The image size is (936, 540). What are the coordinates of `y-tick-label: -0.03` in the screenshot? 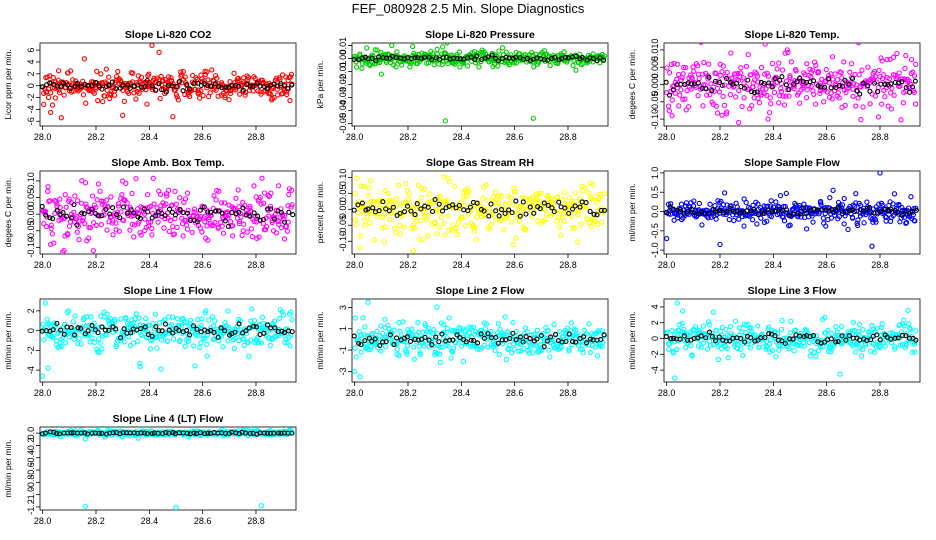 It's located at (343, 97).